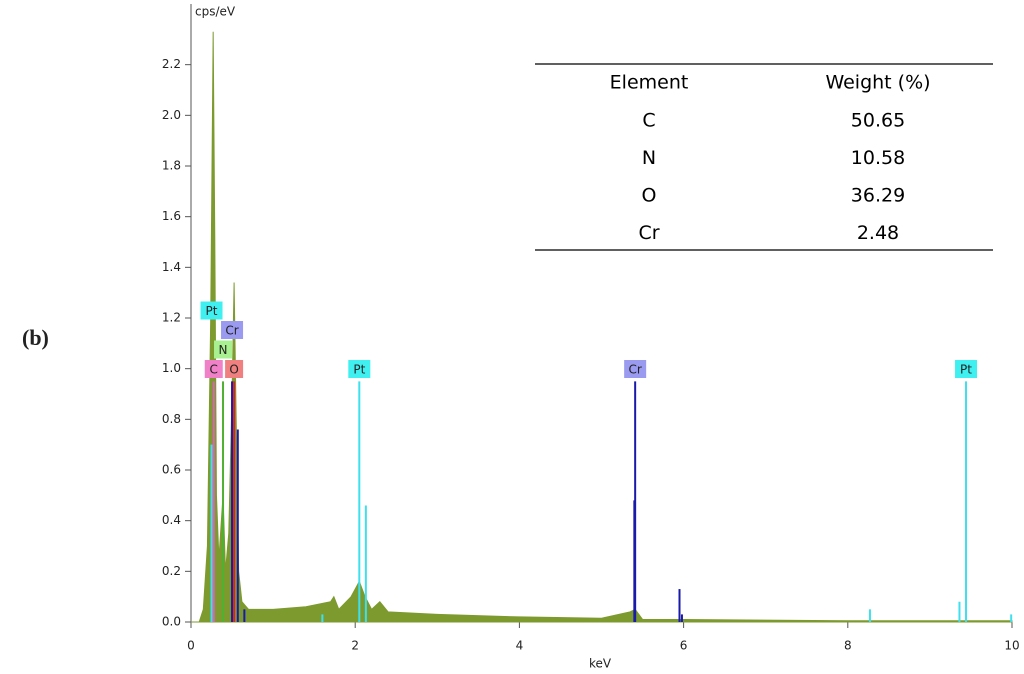  I want to click on y-axis-label: cps/eV, so click(215, 12).